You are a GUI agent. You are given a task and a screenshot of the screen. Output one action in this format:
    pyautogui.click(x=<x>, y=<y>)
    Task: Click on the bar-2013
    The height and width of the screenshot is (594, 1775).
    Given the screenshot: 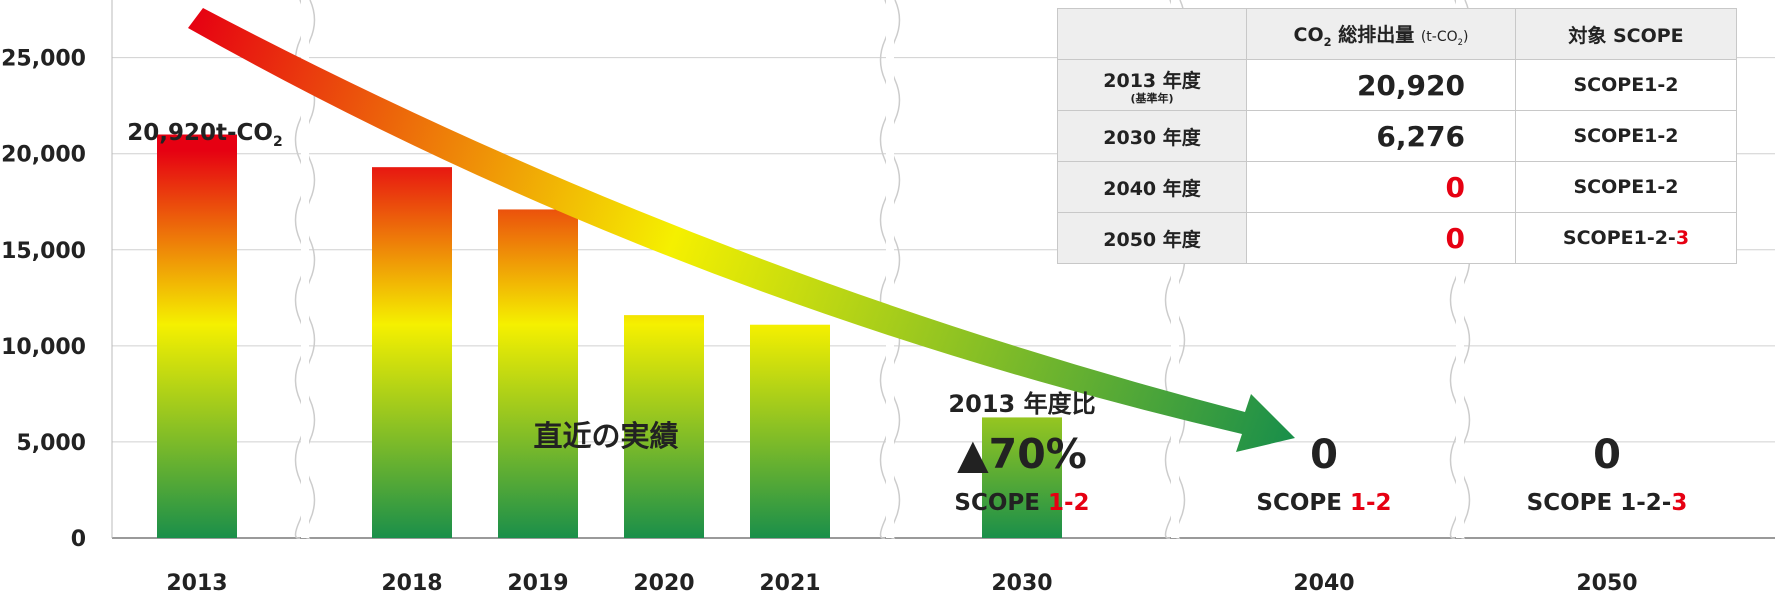 What is the action you would take?
    pyautogui.click(x=197, y=336)
    